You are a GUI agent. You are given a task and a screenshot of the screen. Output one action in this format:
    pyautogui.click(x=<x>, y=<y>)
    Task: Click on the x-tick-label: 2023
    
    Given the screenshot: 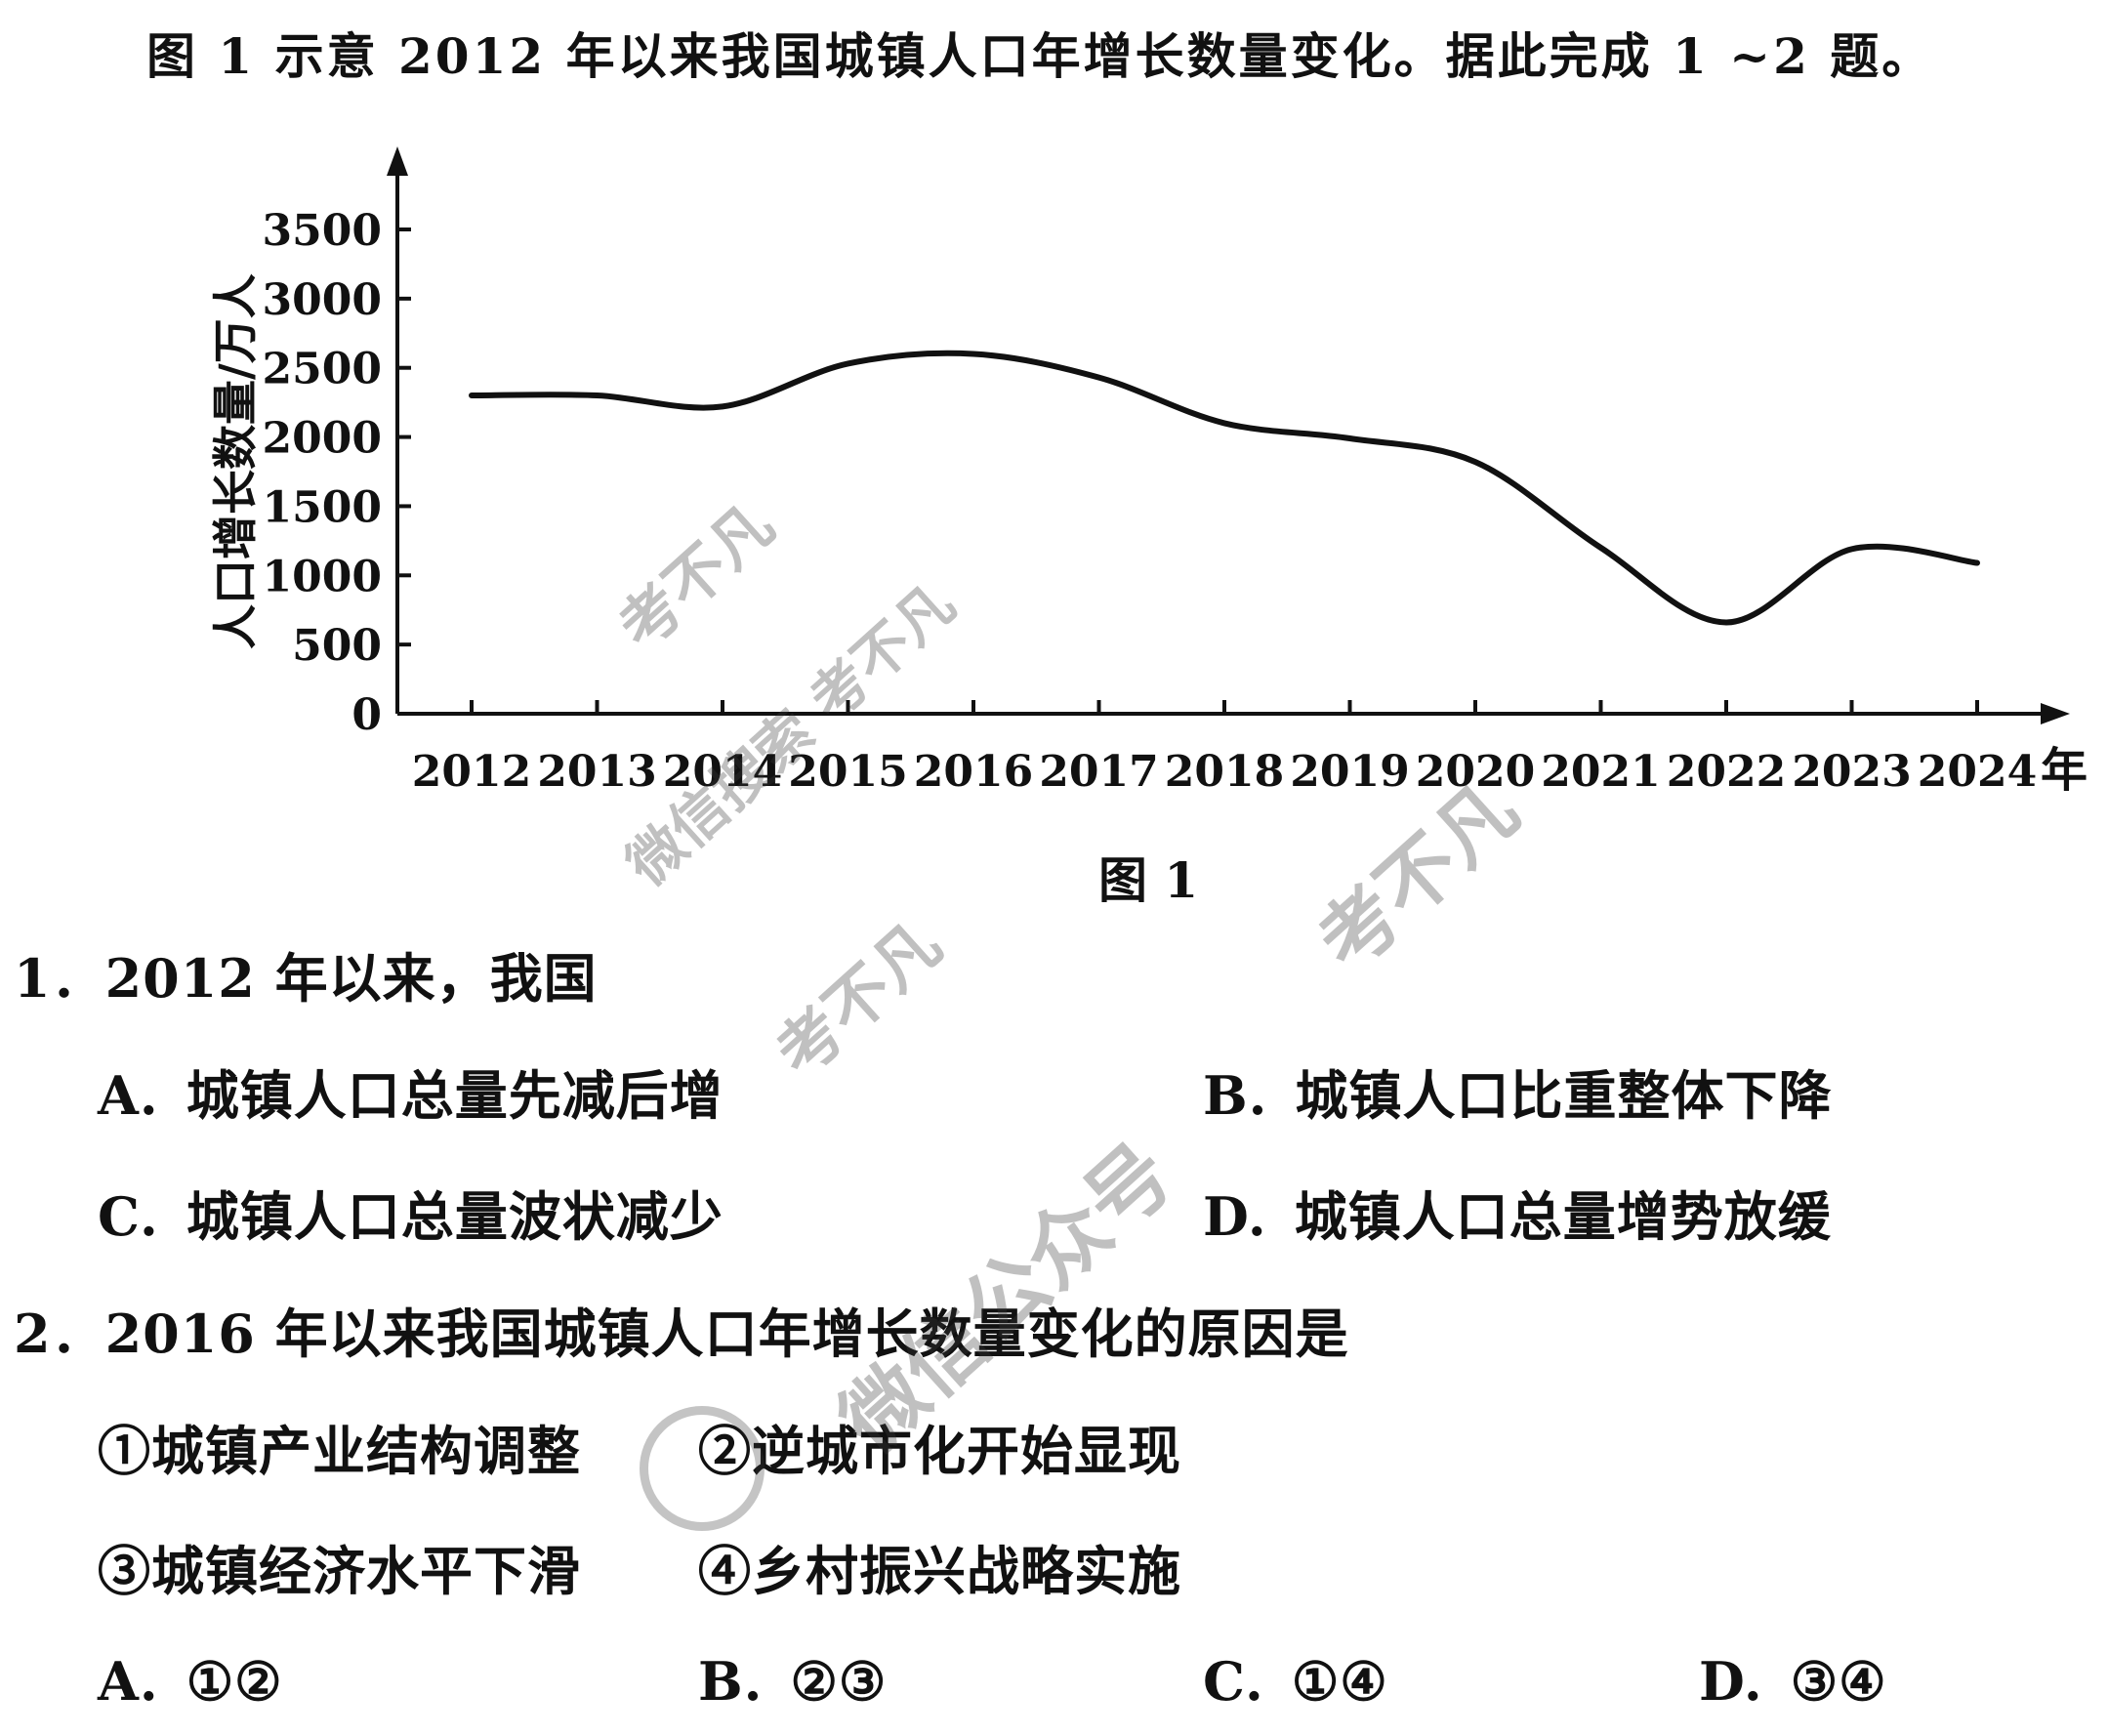 What is the action you would take?
    pyautogui.click(x=1852, y=772)
    